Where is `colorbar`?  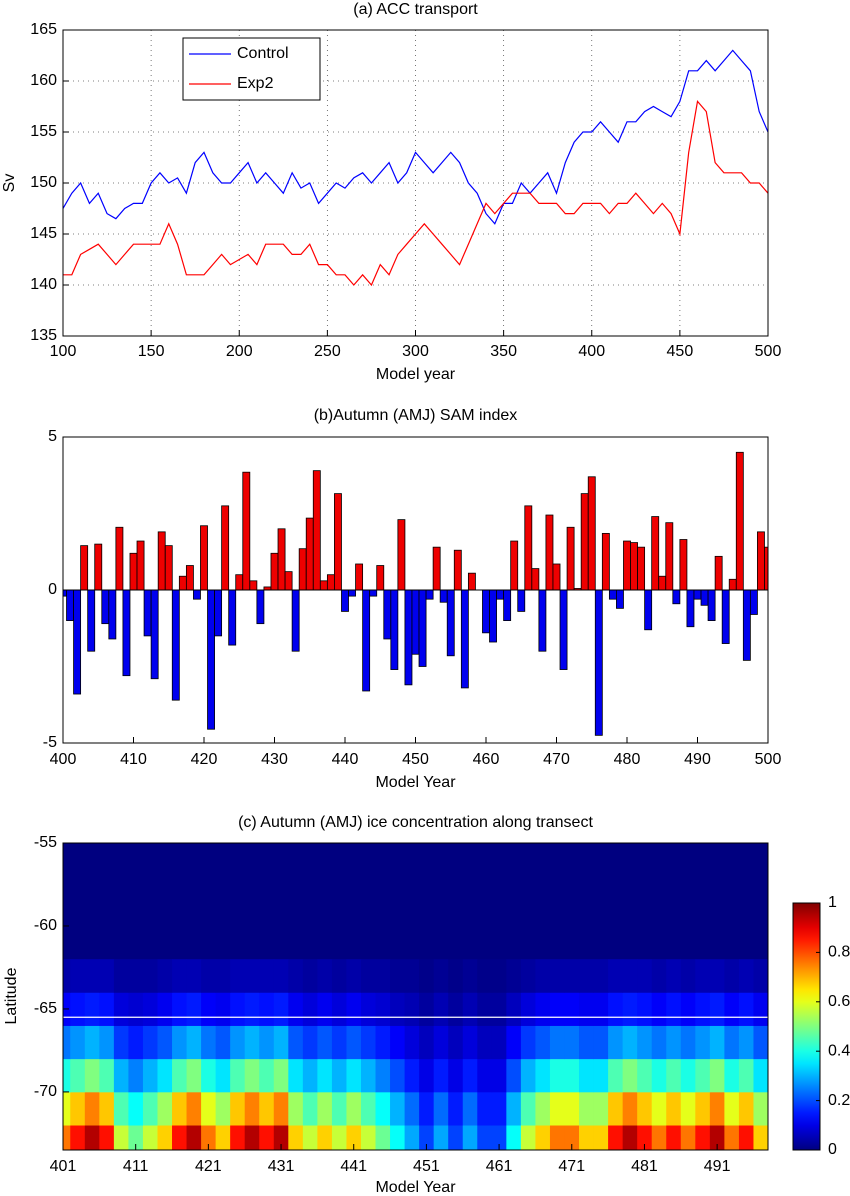 colorbar is located at coordinates (806, 1026).